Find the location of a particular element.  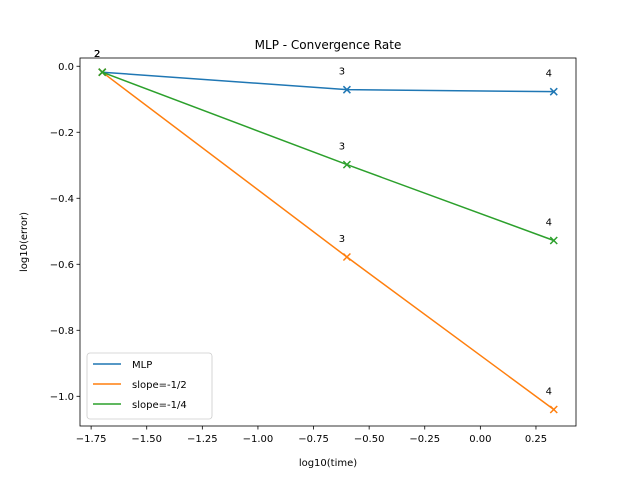

legend-label: MLP is located at coordinates (142, 365).